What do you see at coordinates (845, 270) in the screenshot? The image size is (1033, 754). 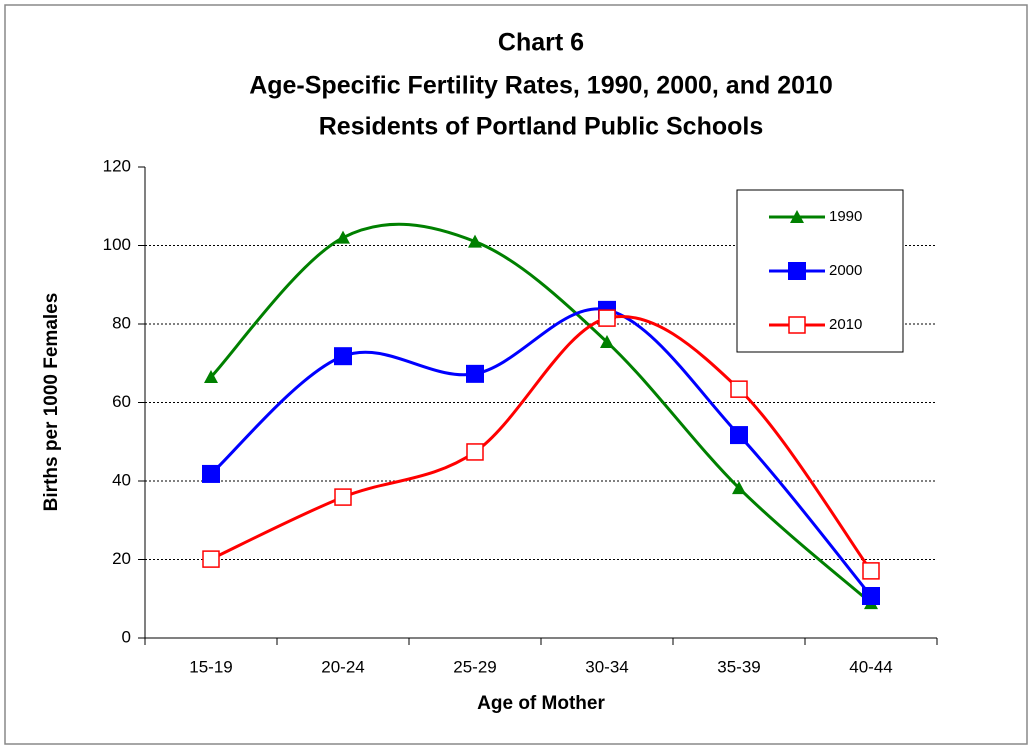 I see `legend-label: 2000` at bounding box center [845, 270].